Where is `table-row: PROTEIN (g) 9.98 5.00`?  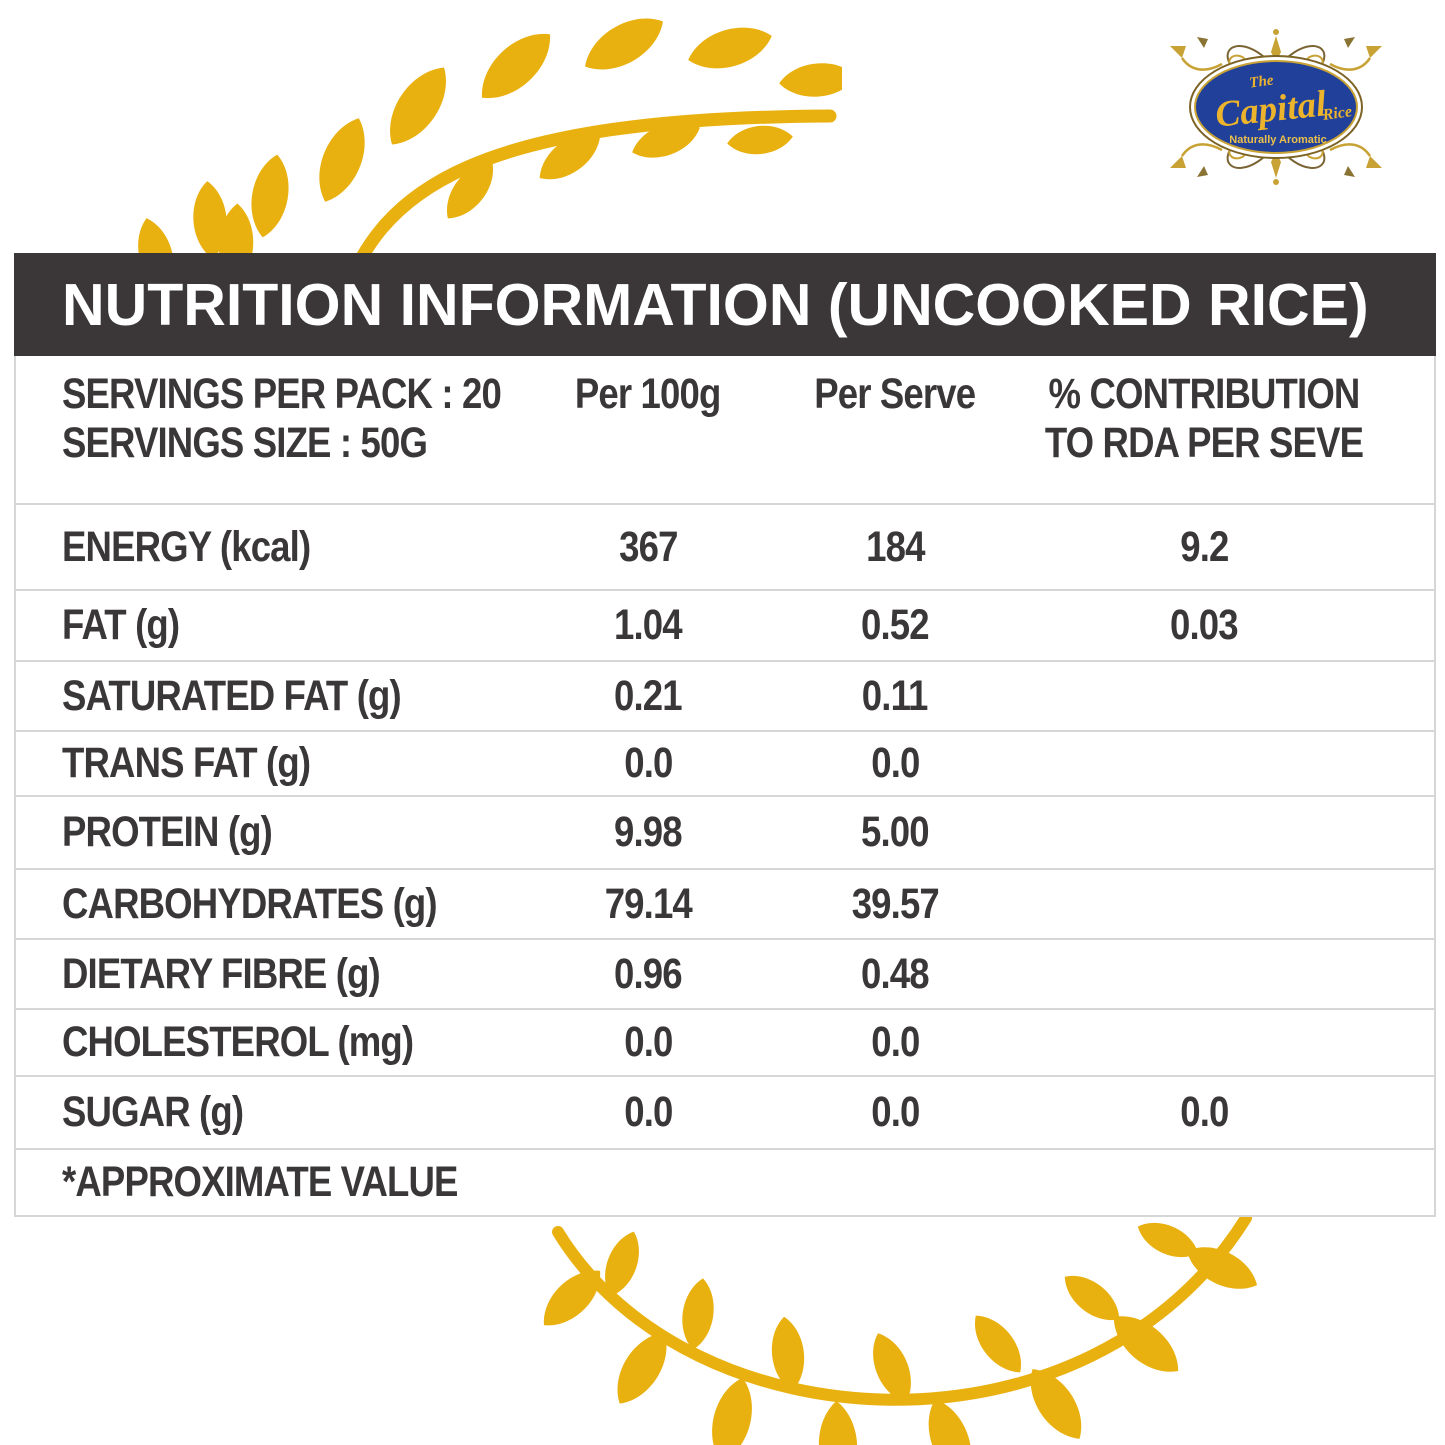 table-row: PROTEIN (g) 9.98 5.00 is located at coordinates (725, 831).